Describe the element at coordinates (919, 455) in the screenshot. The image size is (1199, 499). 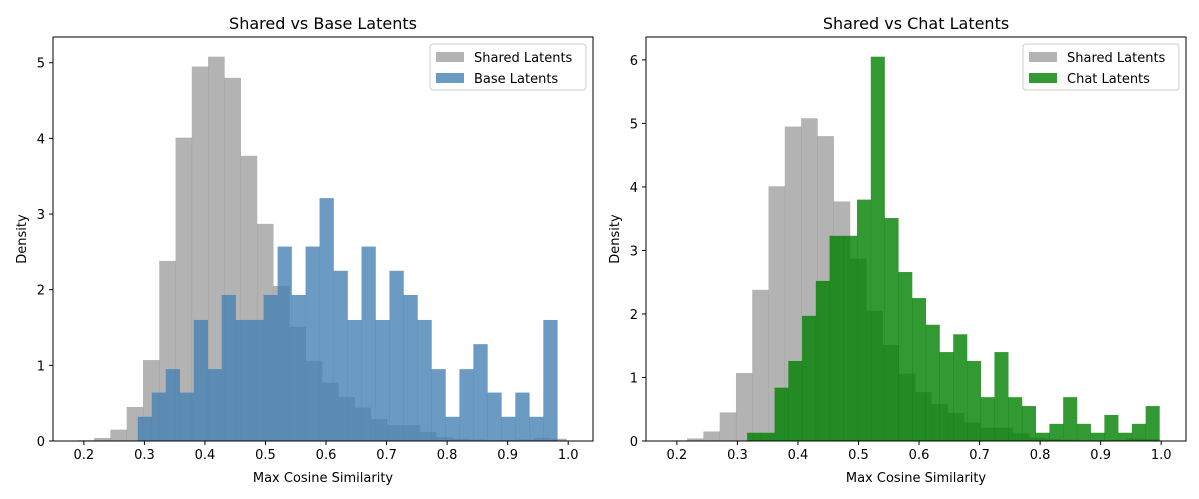
I see `x-tick-label: 0.6` at that location.